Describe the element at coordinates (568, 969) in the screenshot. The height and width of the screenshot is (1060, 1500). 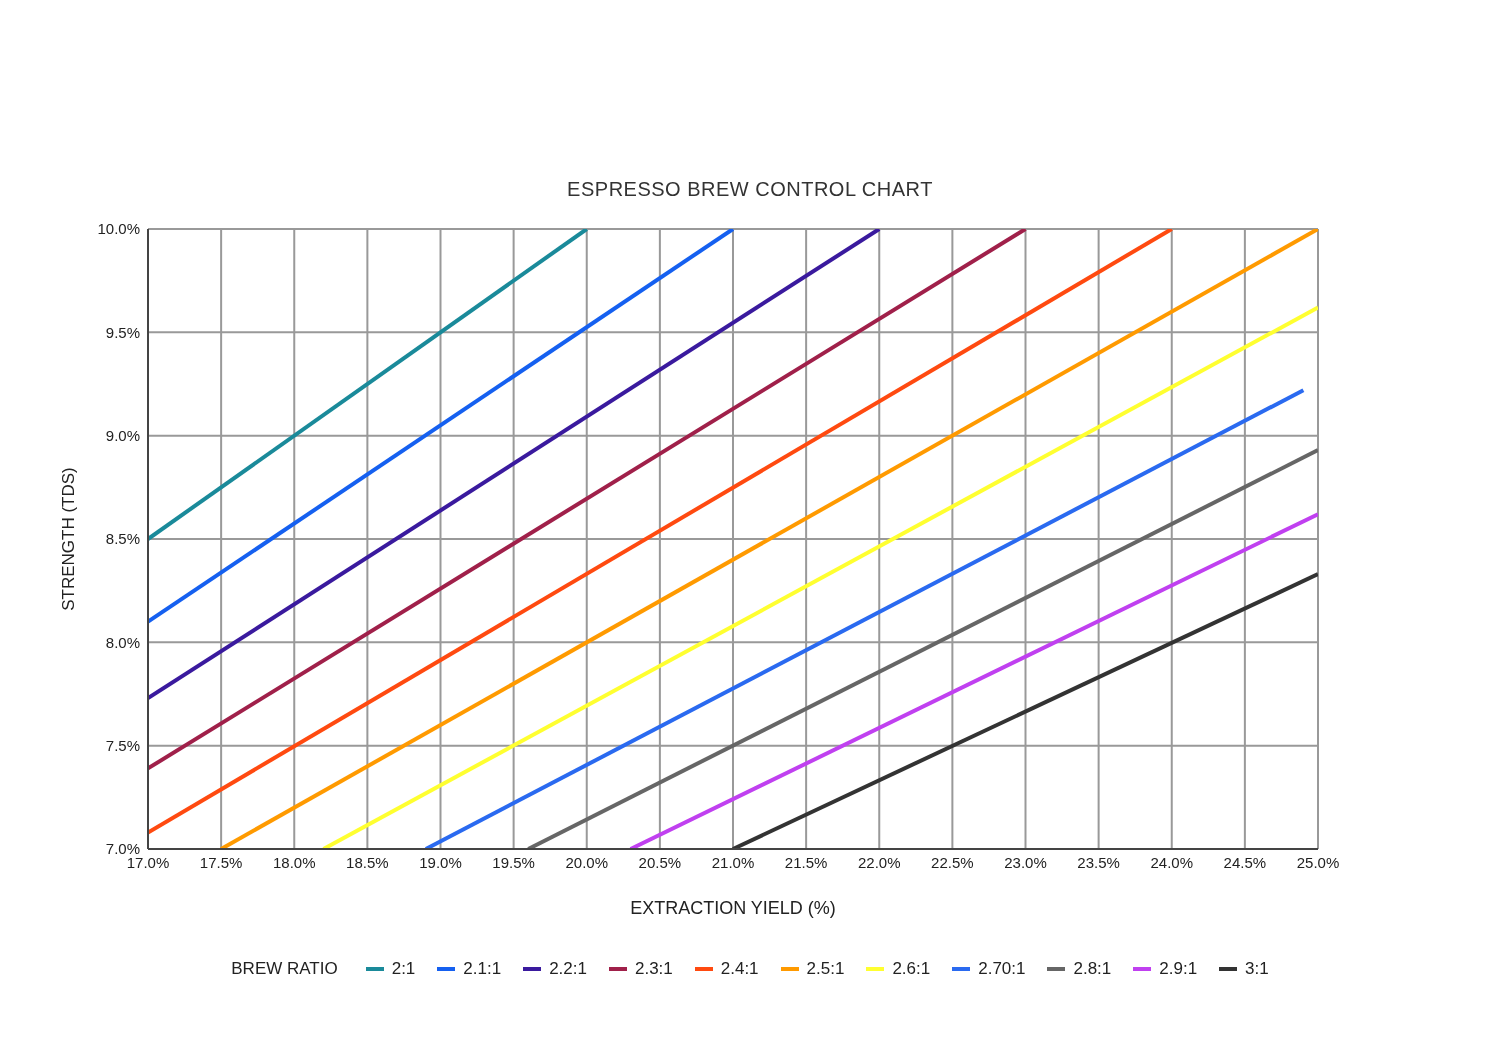
I see `legend-label: 2.2:1` at that location.